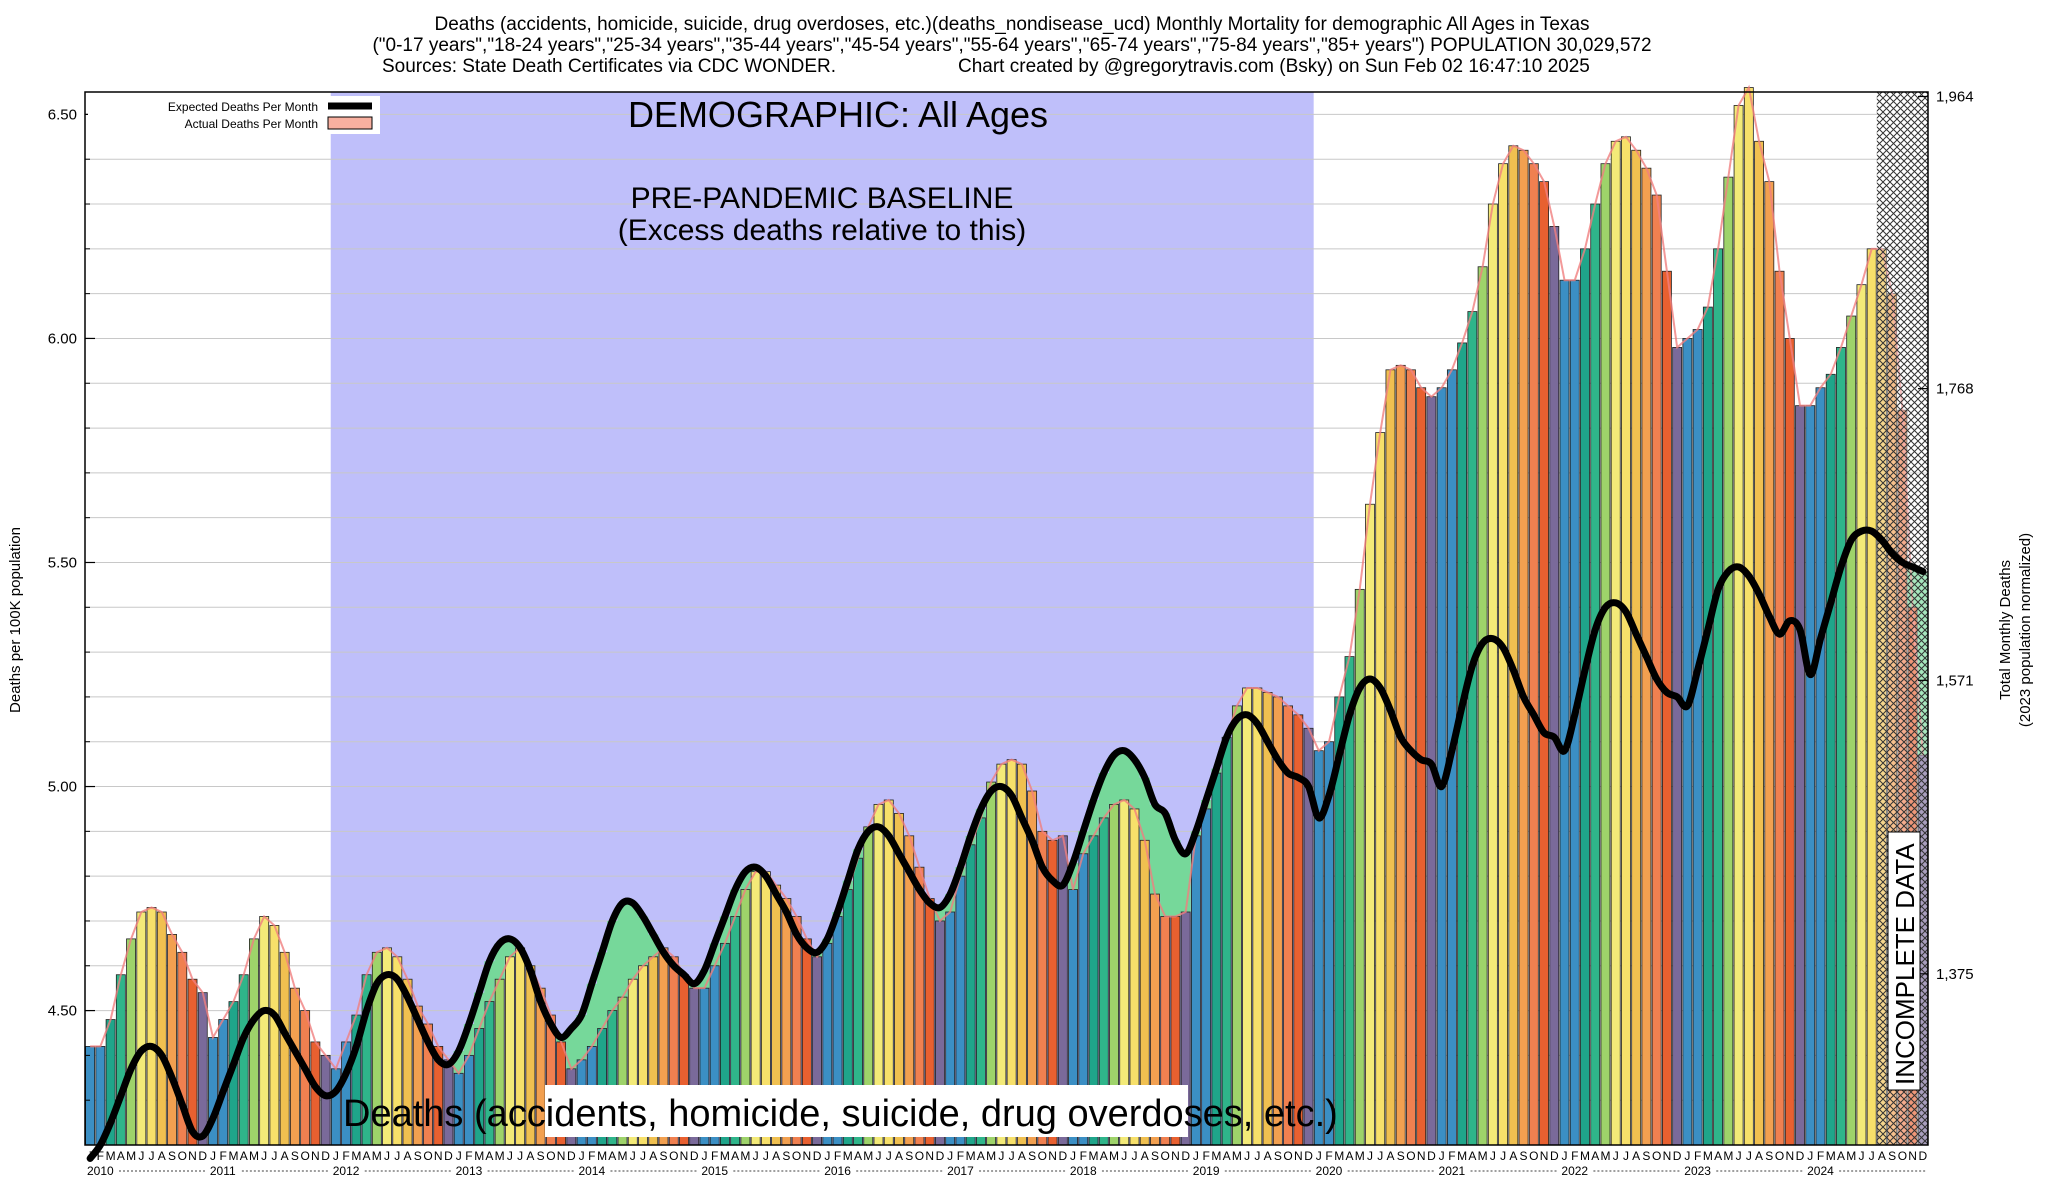  What do you see at coordinates (1574, 1171) in the screenshot?
I see `year-label: 2022` at bounding box center [1574, 1171].